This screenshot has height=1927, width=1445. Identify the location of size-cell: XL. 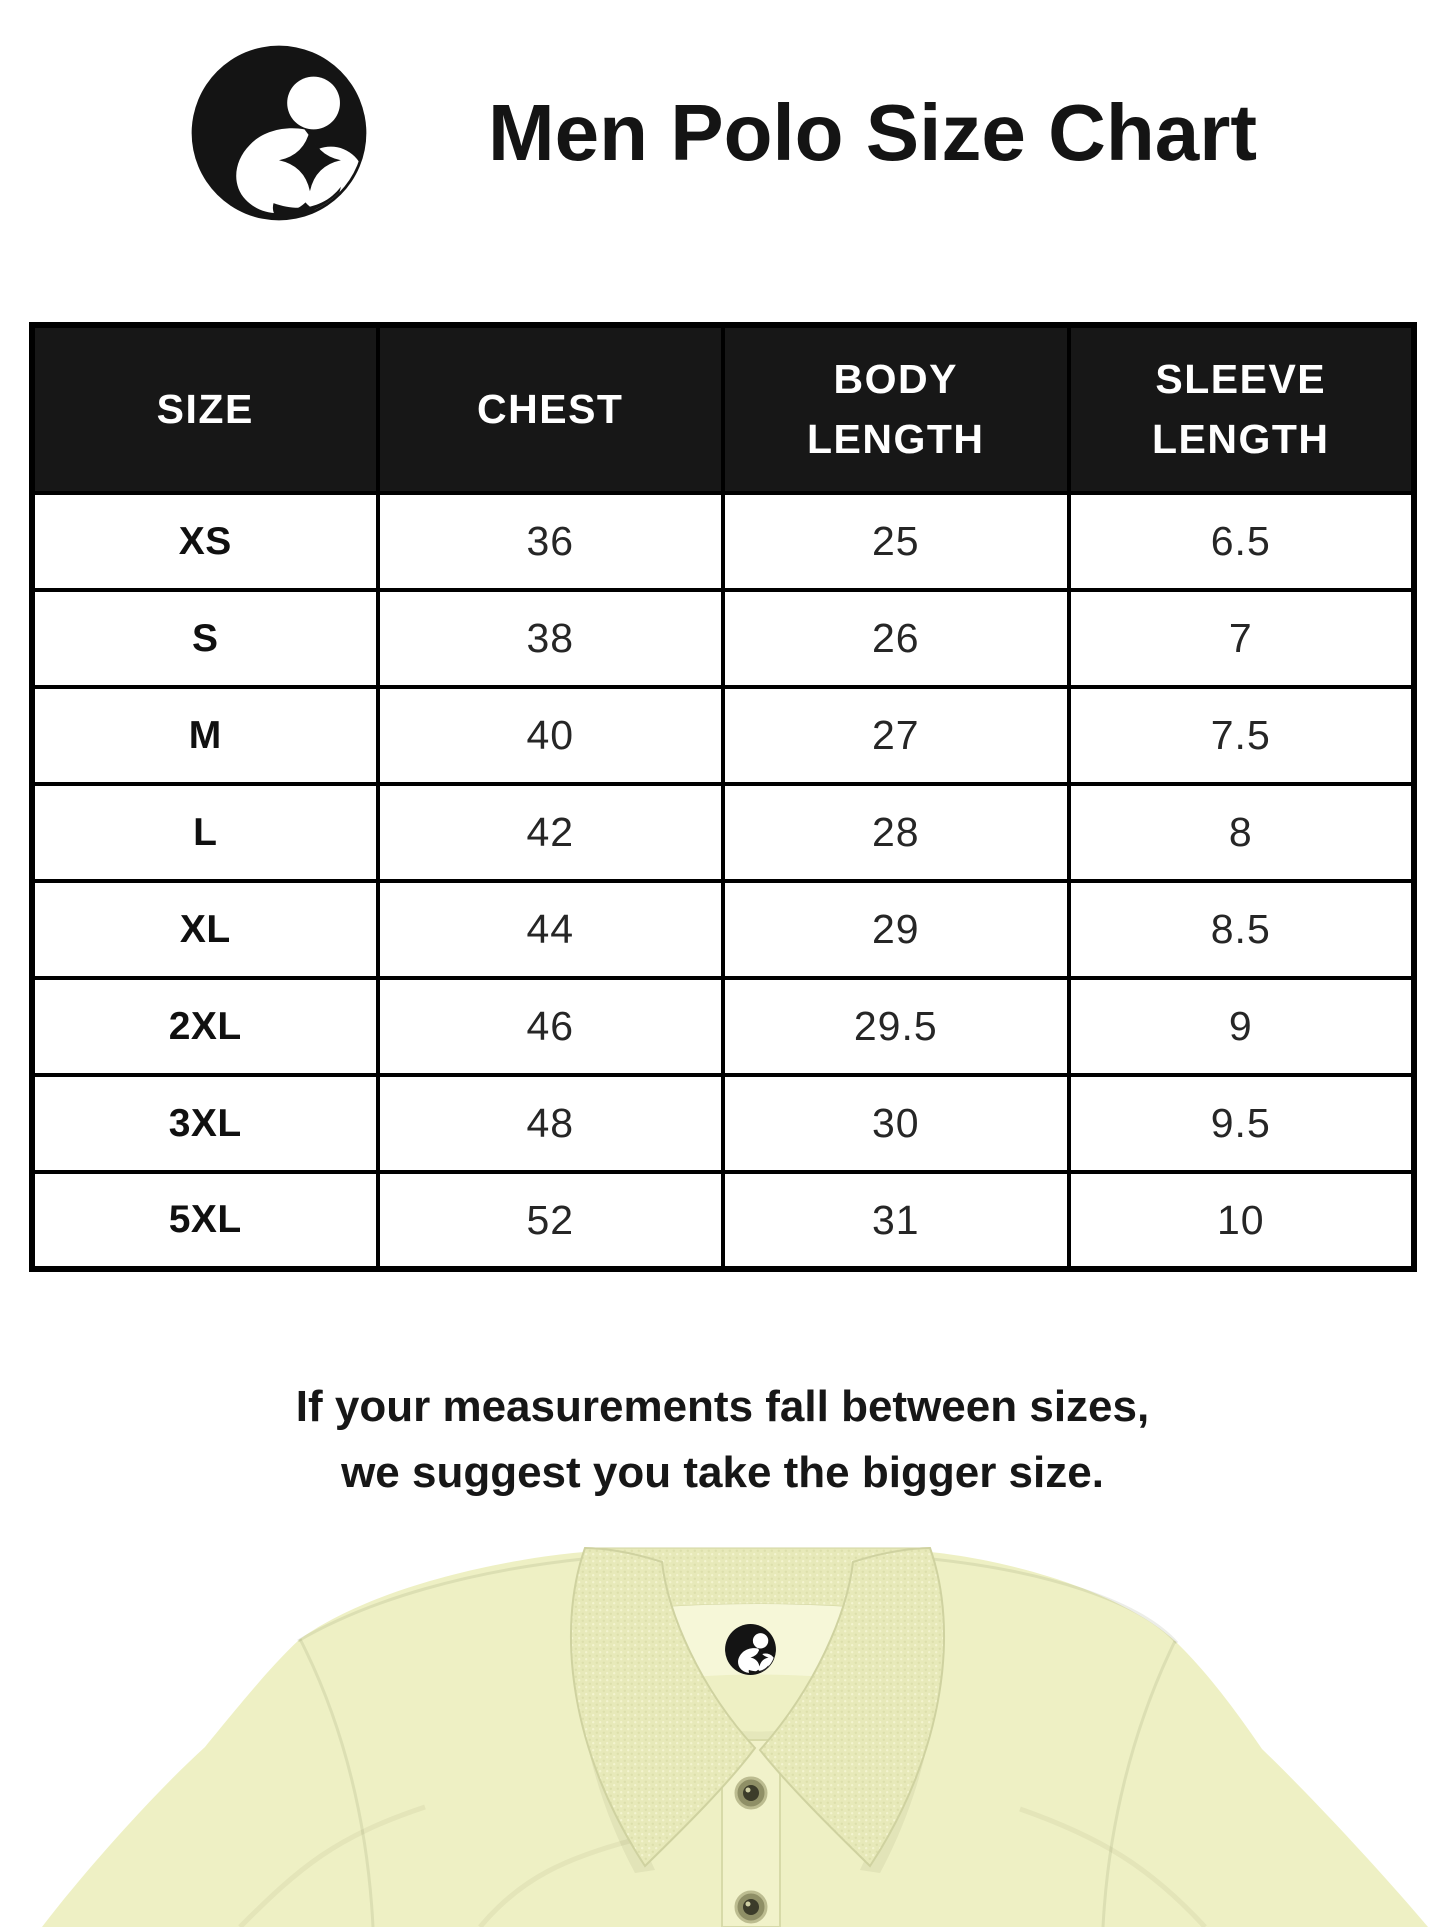
(205, 929).